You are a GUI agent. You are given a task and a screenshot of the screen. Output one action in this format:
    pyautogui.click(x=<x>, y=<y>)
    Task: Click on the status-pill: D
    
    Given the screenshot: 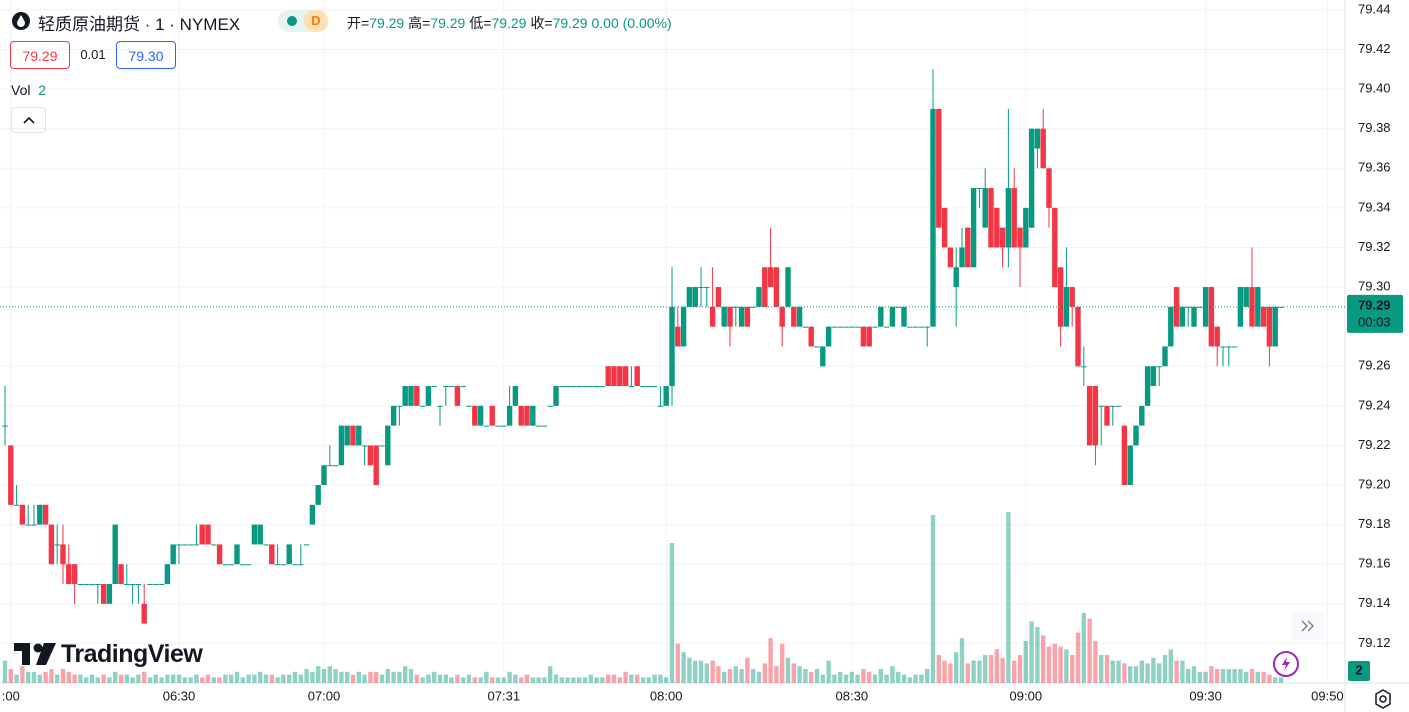 What is the action you would take?
    pyautogui.click(x=303, y=21)
    